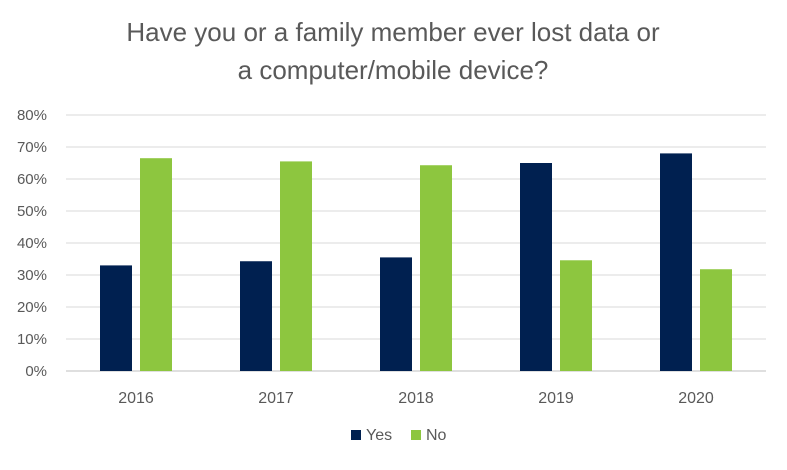 This screenshot has height=470, width=787. I want to click on x-tick-label: 2018, so click(416, 398).